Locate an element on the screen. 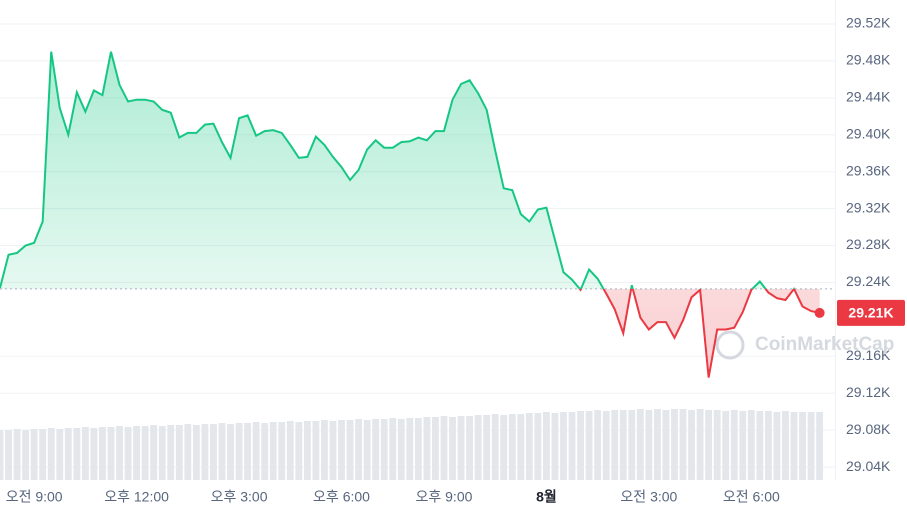 This screenshot has width=907, height=514. x-tick-label: 8월 is located at coordinates (546, 497).